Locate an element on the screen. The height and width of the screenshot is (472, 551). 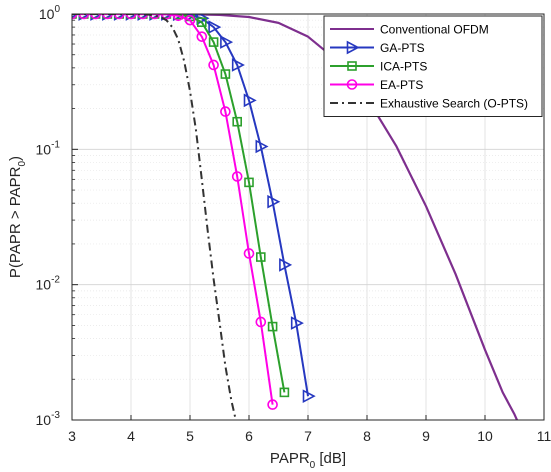
legend-label: Exhaustive Search (O-PTS) is located at coordinates (454, 104).